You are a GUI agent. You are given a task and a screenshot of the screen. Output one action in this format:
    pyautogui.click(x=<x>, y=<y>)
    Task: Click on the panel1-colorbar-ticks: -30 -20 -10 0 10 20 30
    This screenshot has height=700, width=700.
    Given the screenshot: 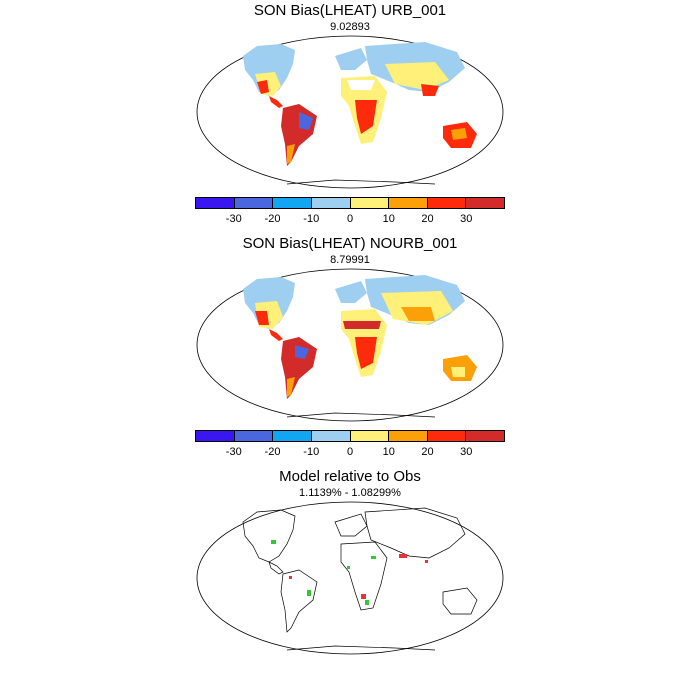 What is the action you would take?
    pyautogui.click(x=350, y=220)
    